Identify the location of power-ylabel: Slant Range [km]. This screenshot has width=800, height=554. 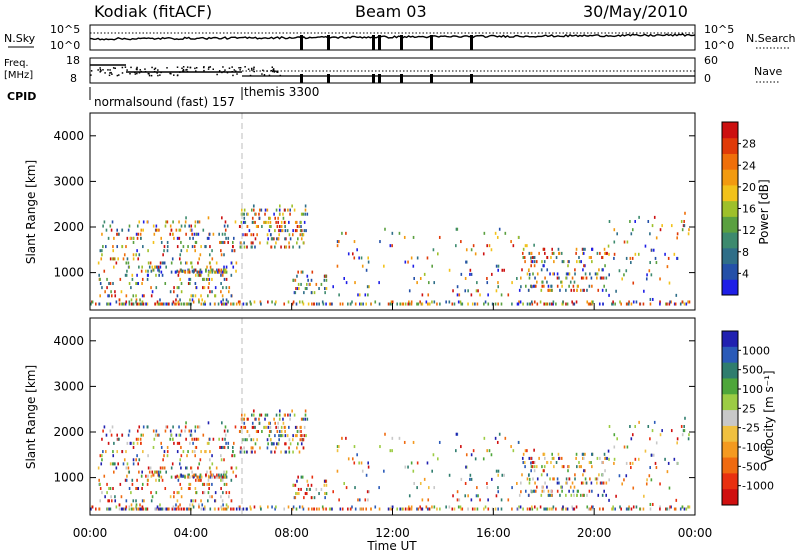
(31, 212).